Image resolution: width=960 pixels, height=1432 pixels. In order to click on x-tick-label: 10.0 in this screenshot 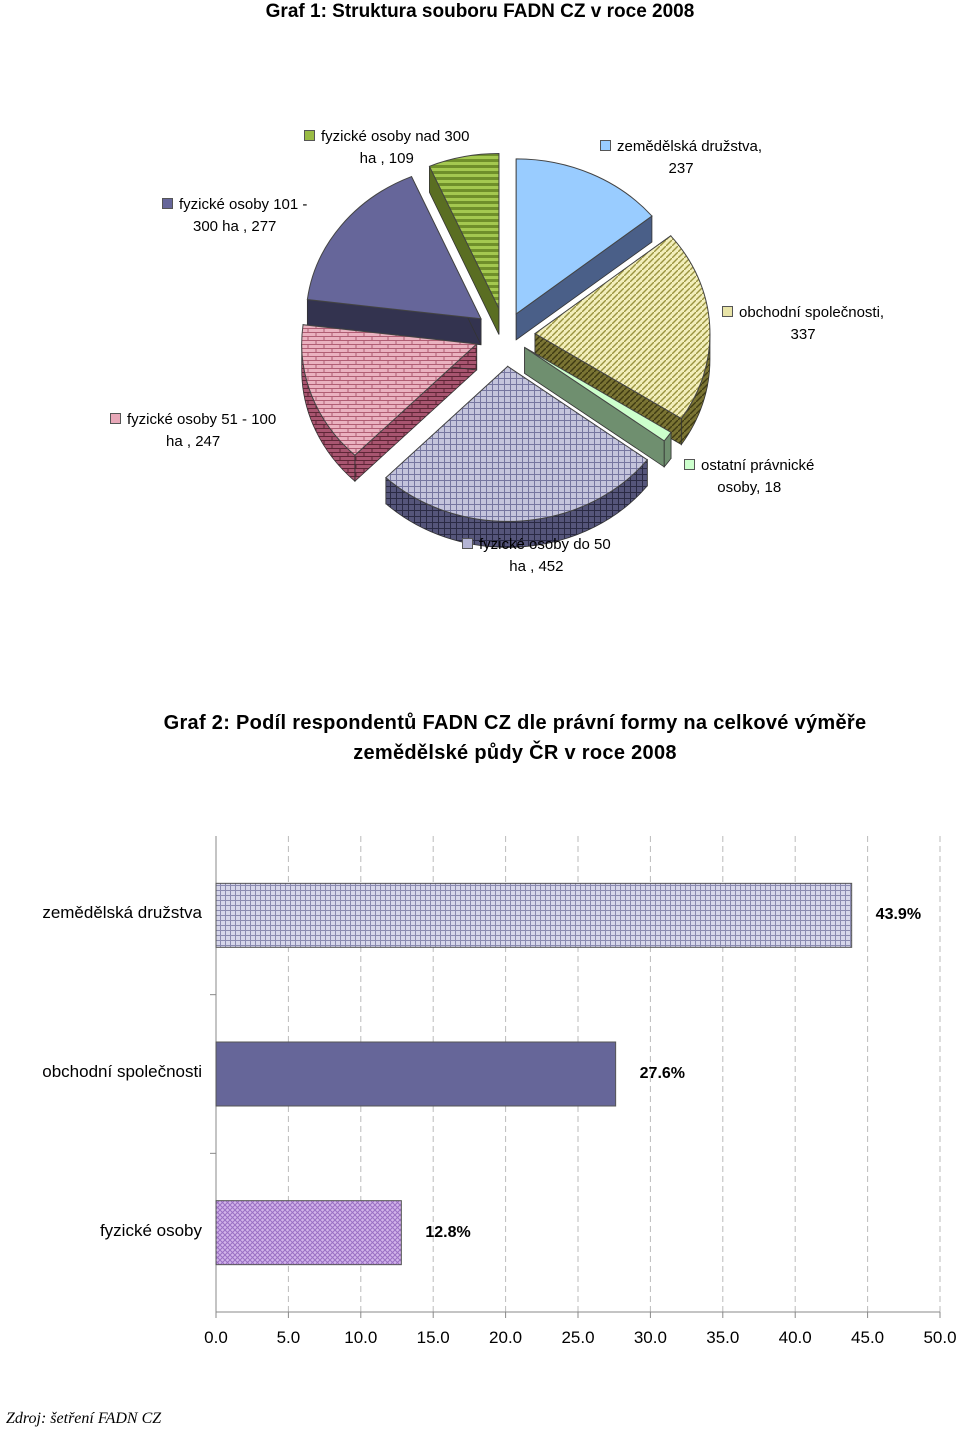, I will do `click(361, 1337)`.